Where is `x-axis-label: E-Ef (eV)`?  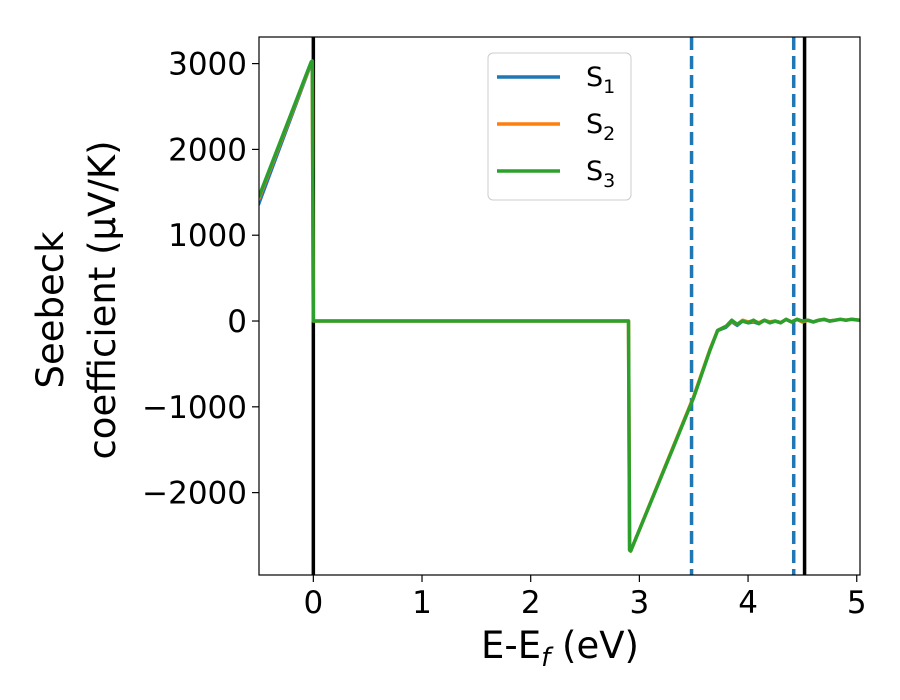 x-axis-label: E-Ef (eV) is located at coordinates (560, 648).